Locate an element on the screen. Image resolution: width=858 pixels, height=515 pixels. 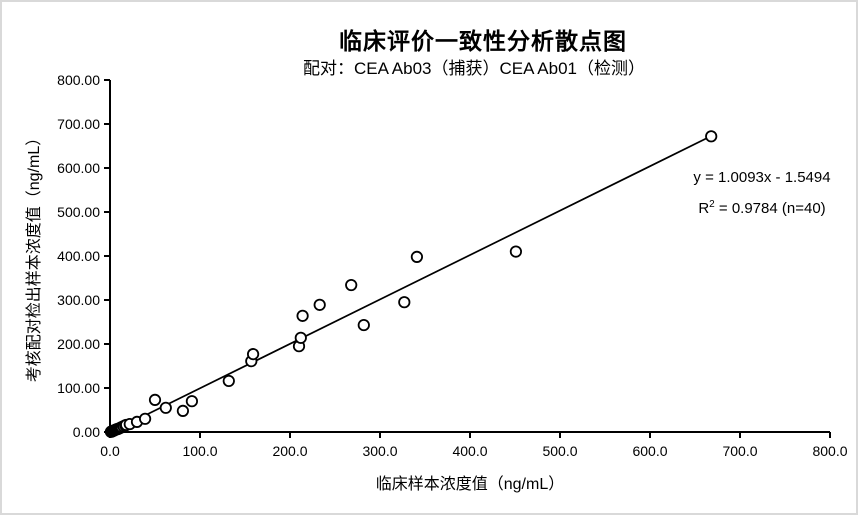
y-axis-title: 考核配对检出样本浓度值（ng/mL） is located at coordinates (34, 256).